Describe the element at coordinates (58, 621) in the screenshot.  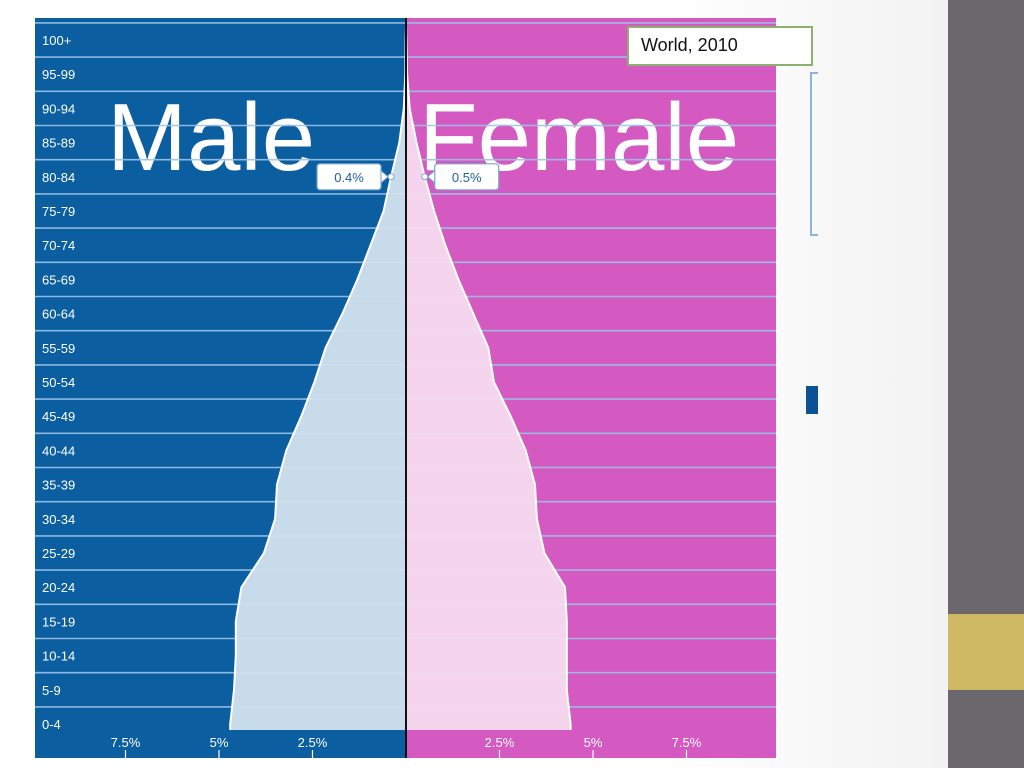
I see `age-label-15-19: 15-19` at that location.